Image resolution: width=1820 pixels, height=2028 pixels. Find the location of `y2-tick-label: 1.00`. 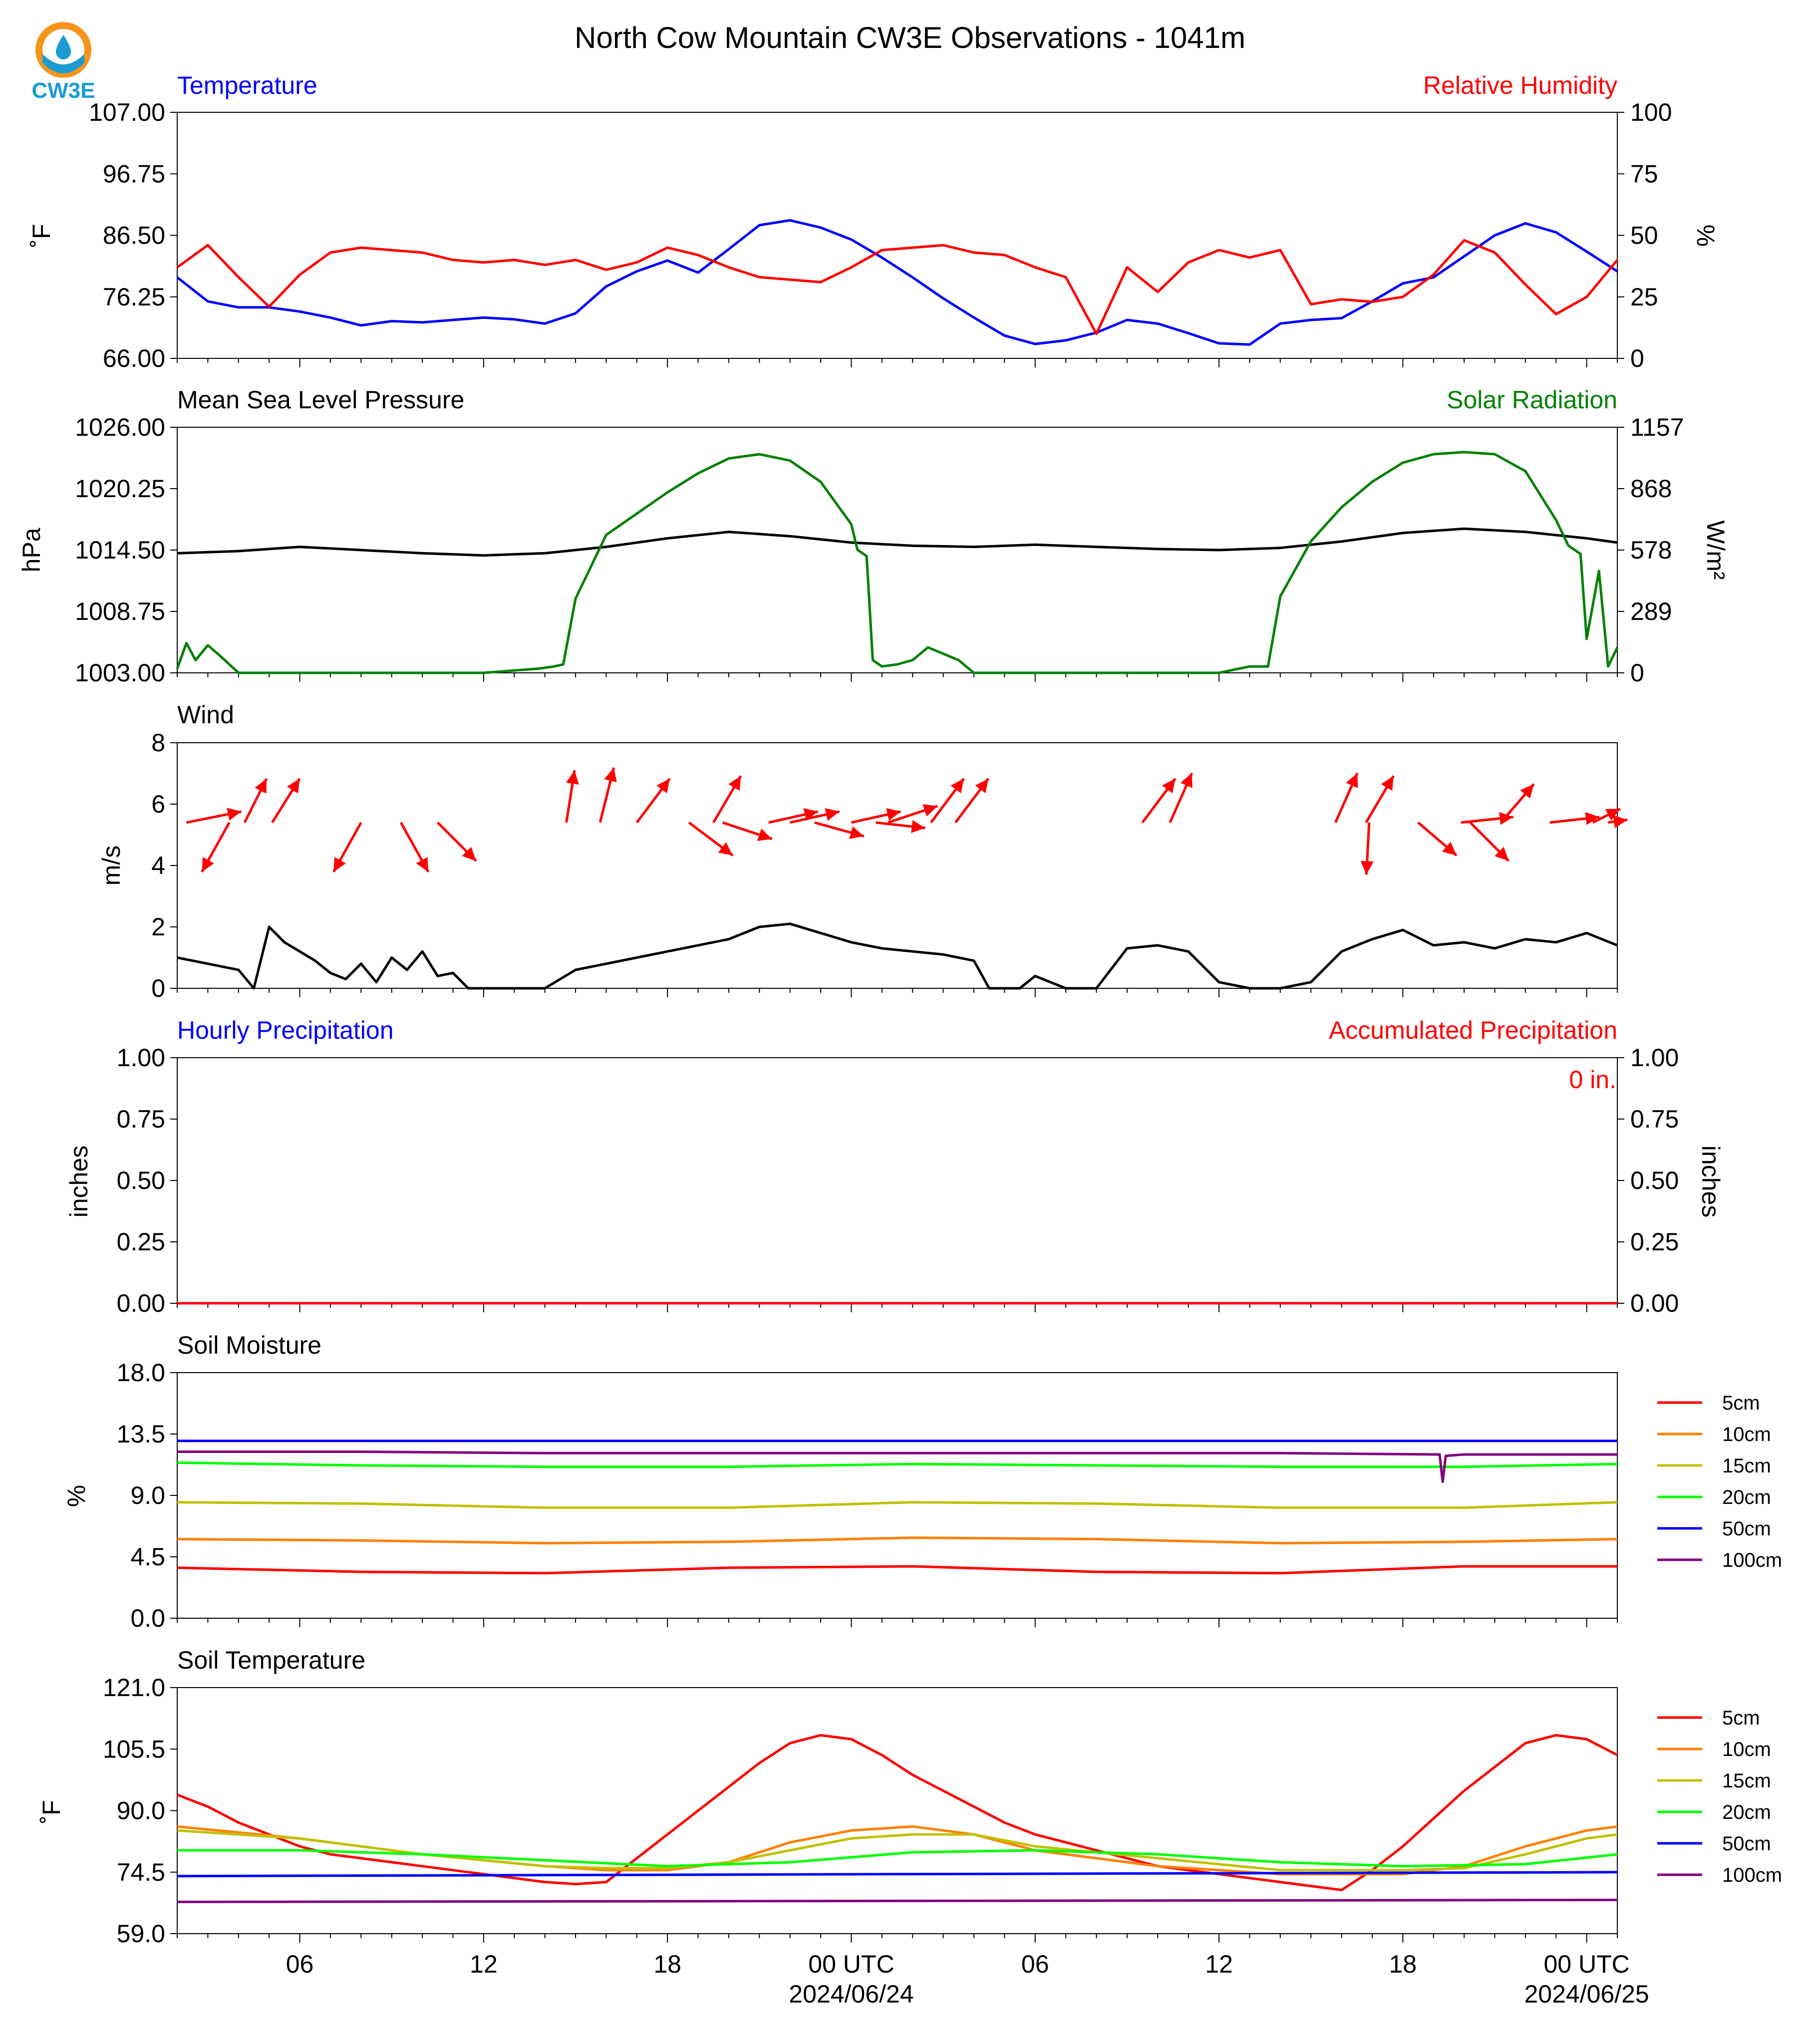

y2-tick-label: 1.00 is located at coordinates (1654, 1058).